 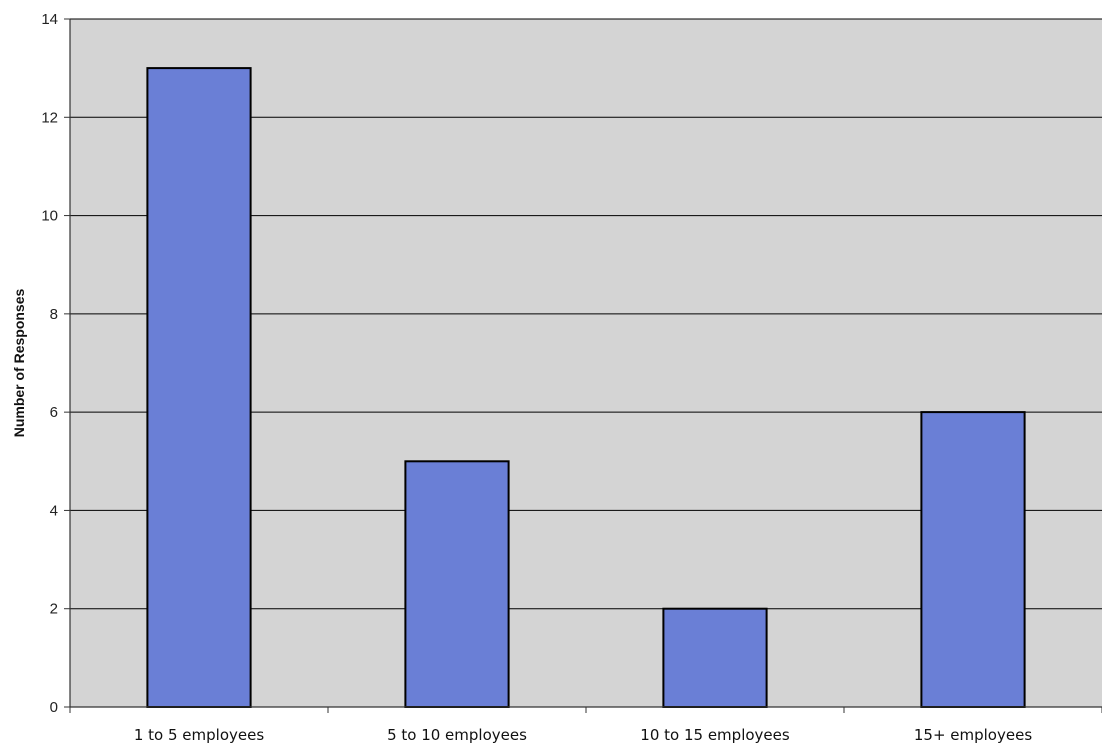 I want to click on y-axis-title: Number of Responses, so click(x=19, y=362).